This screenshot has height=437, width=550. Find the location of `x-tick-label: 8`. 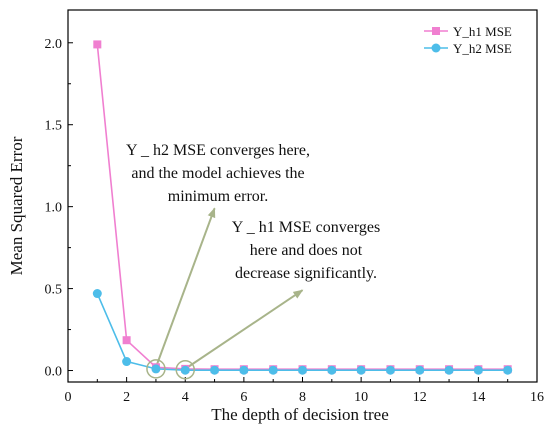

x-tick-label: 8 is located at coordinates (302, 397).